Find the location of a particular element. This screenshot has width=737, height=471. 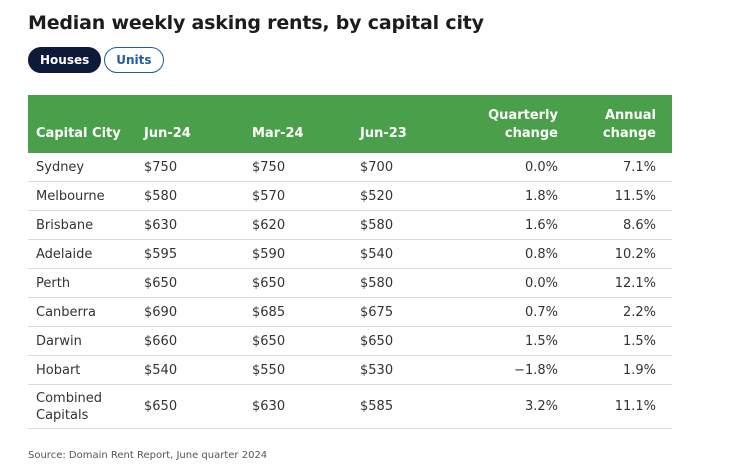

table-row: Melbourne $580 $570 $520 1.8% 11.5% is located at coordinates (350, 196).